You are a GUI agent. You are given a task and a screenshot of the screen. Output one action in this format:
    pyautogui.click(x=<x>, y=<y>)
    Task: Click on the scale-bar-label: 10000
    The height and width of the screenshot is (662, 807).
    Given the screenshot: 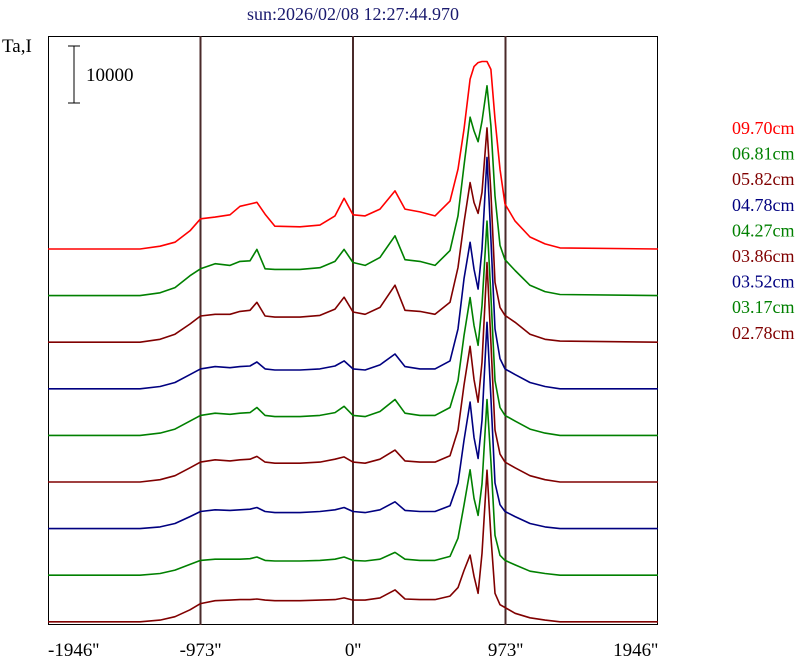 What is the action you would take?
    pyautogui.click(x=110, y=75)
    